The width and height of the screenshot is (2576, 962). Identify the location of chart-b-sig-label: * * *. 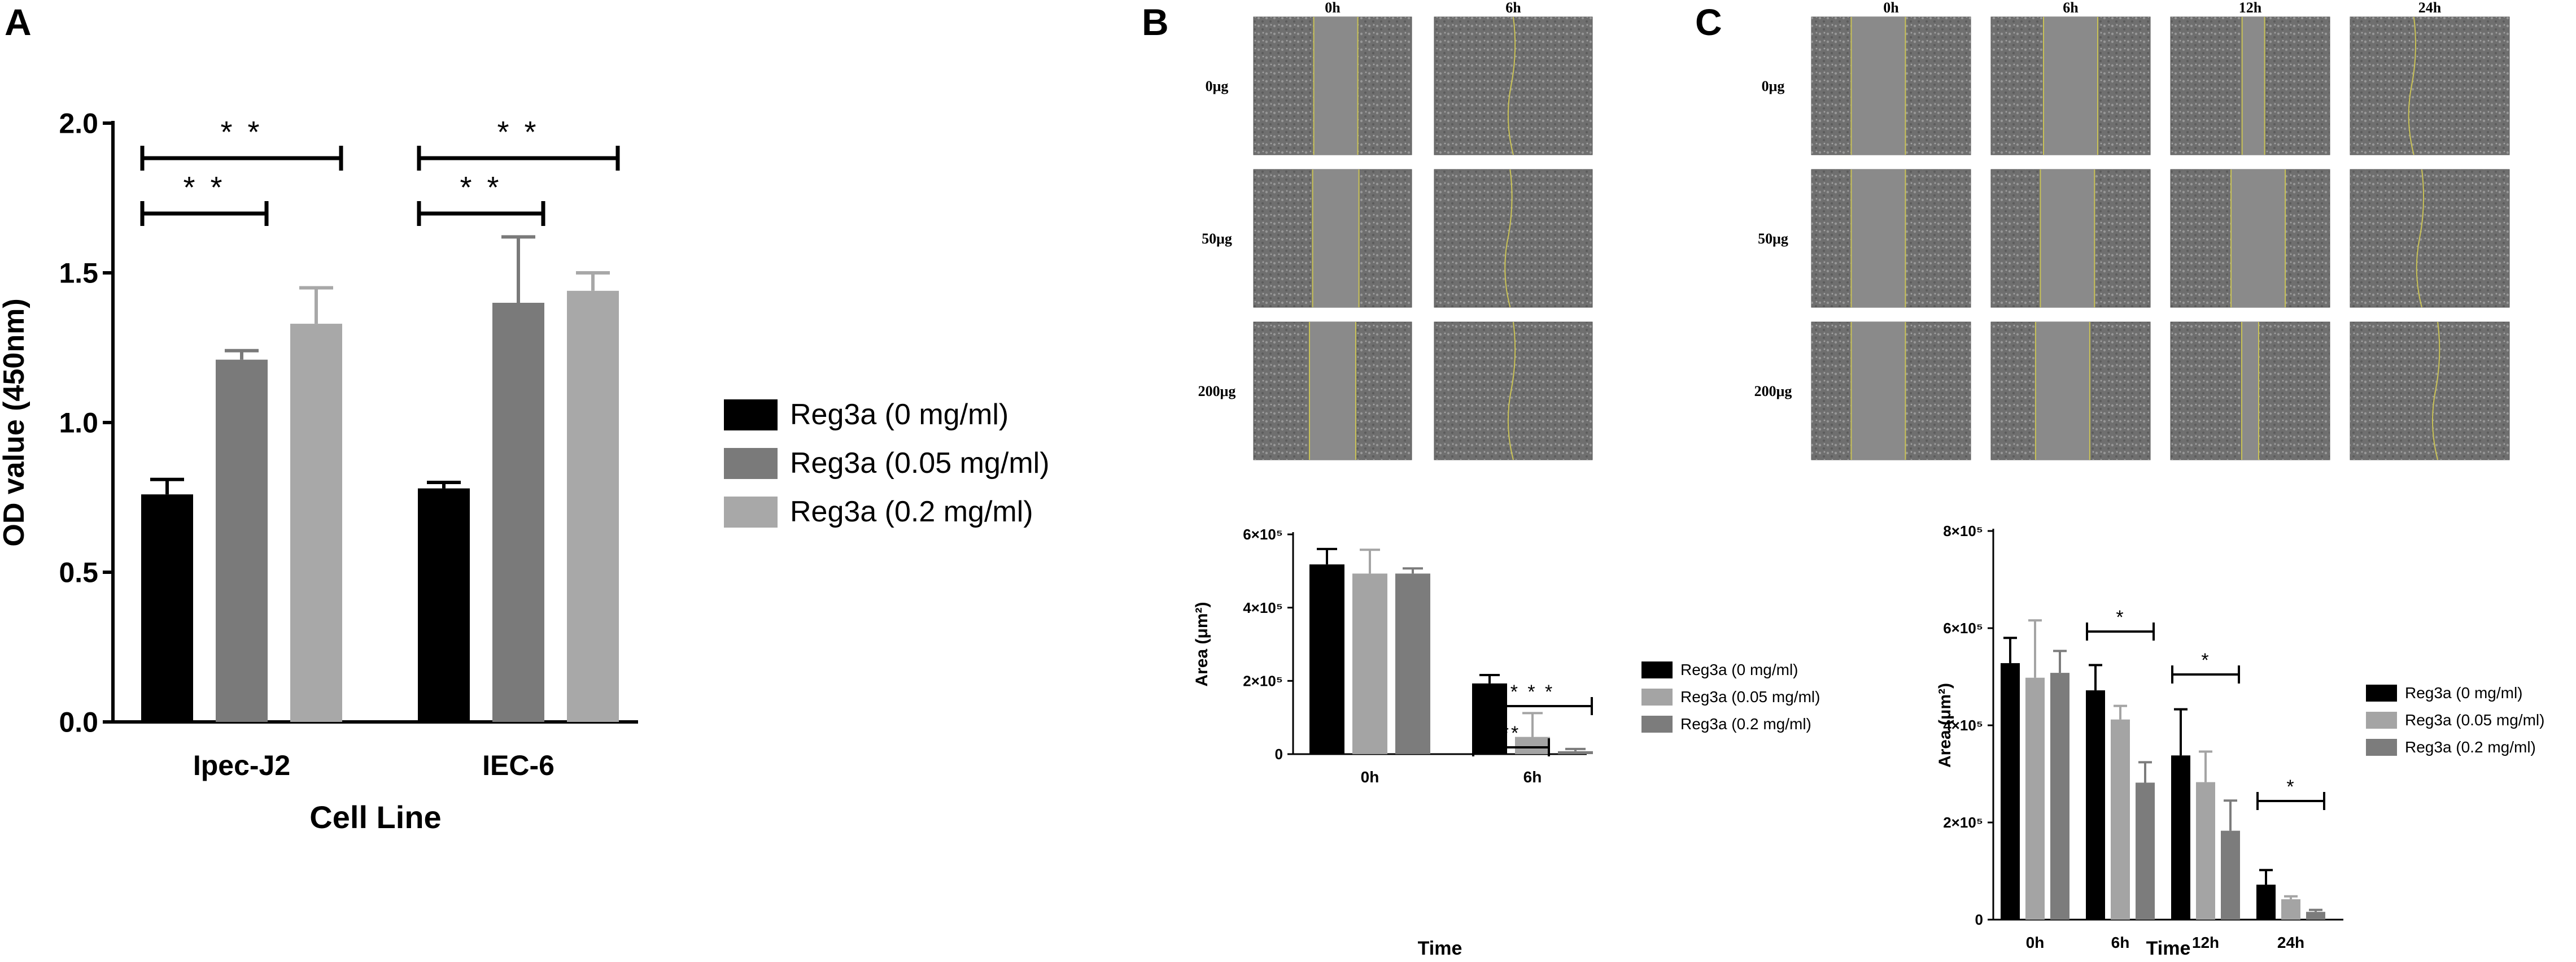
(1532, 692).